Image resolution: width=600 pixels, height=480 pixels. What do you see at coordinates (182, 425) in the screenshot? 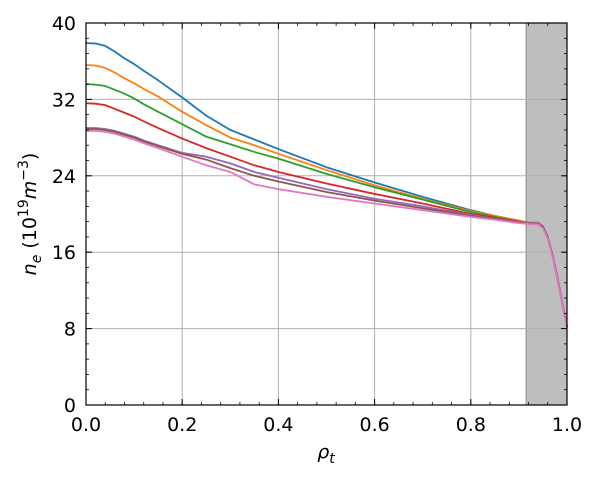
I see `x-tick-label: 0.2` at bounding box center [182, 425].